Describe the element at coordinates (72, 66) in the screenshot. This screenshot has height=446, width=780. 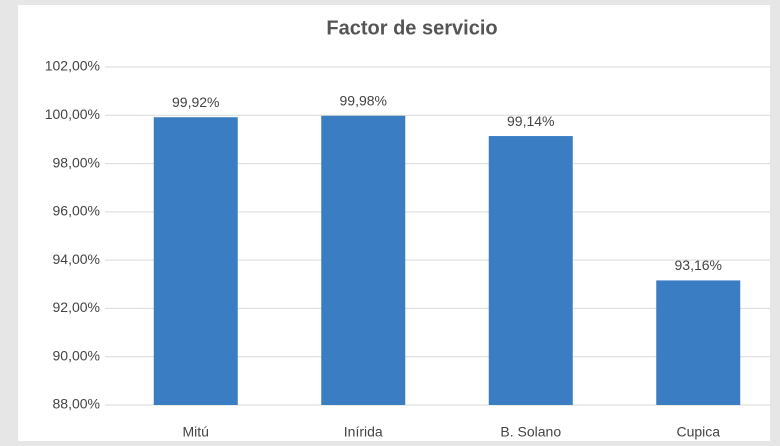
I see `y-tick-label: 102,00%` at that location.